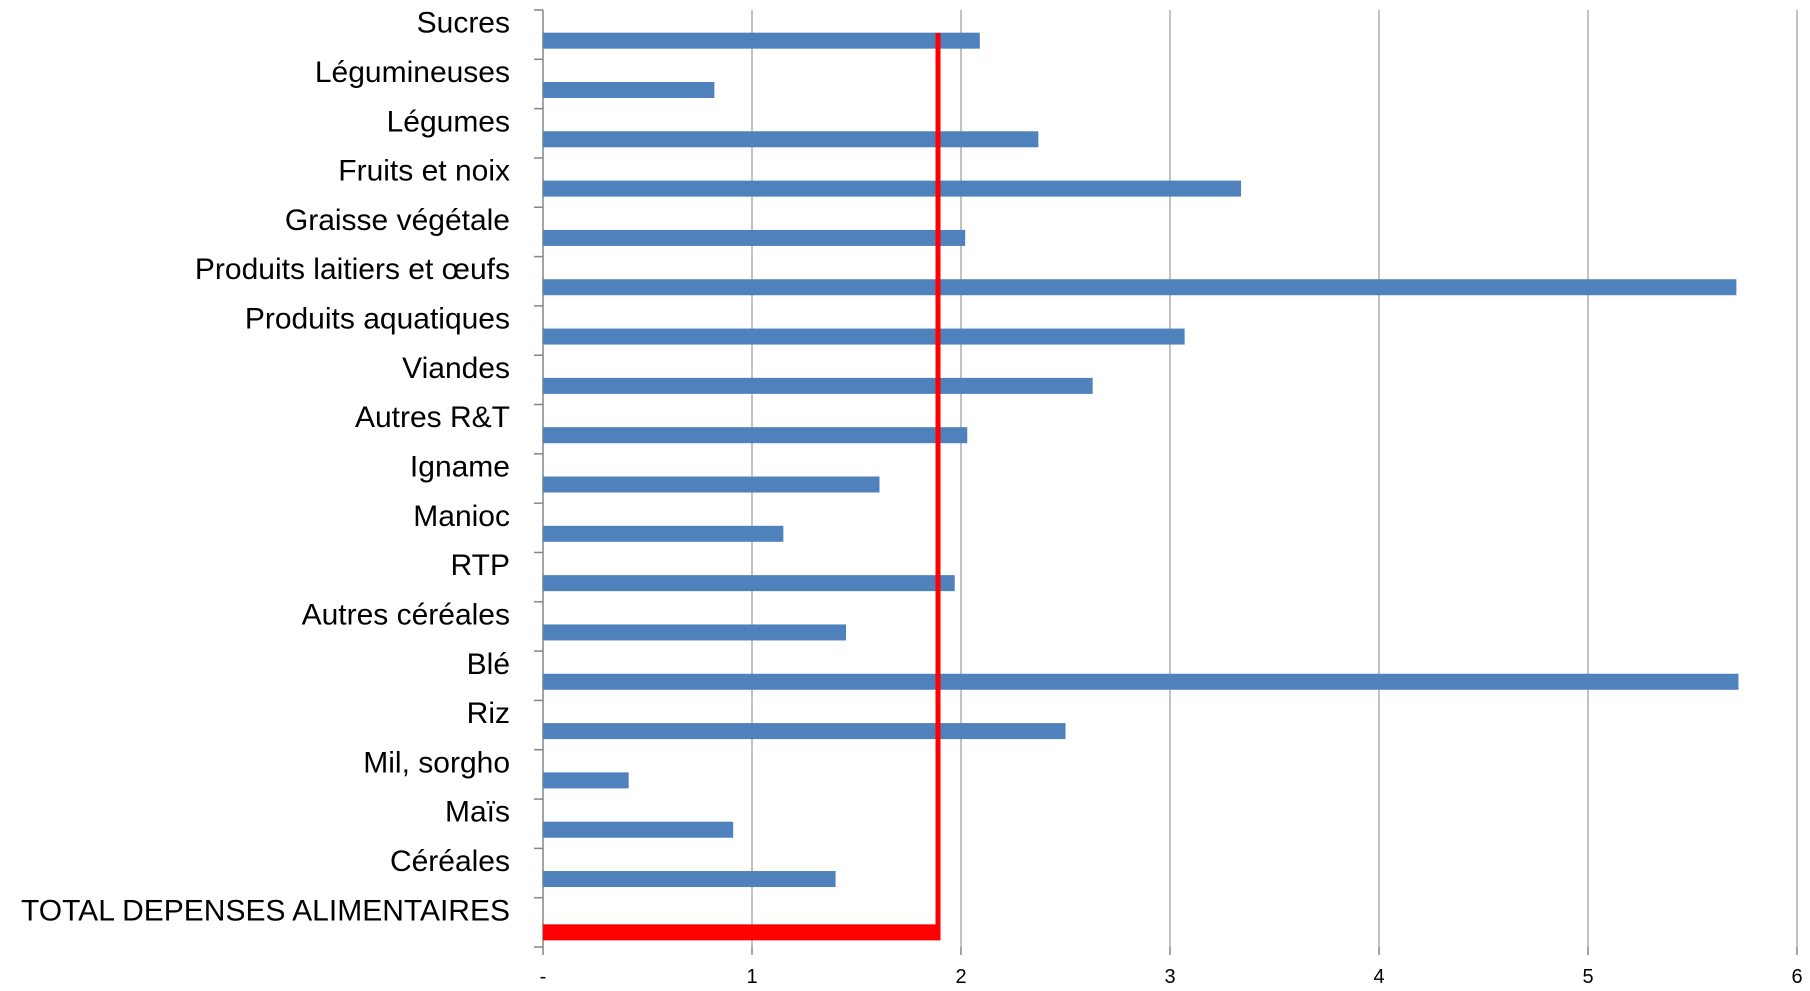  I want to click on category-label: Sucres, so click(463, 23).